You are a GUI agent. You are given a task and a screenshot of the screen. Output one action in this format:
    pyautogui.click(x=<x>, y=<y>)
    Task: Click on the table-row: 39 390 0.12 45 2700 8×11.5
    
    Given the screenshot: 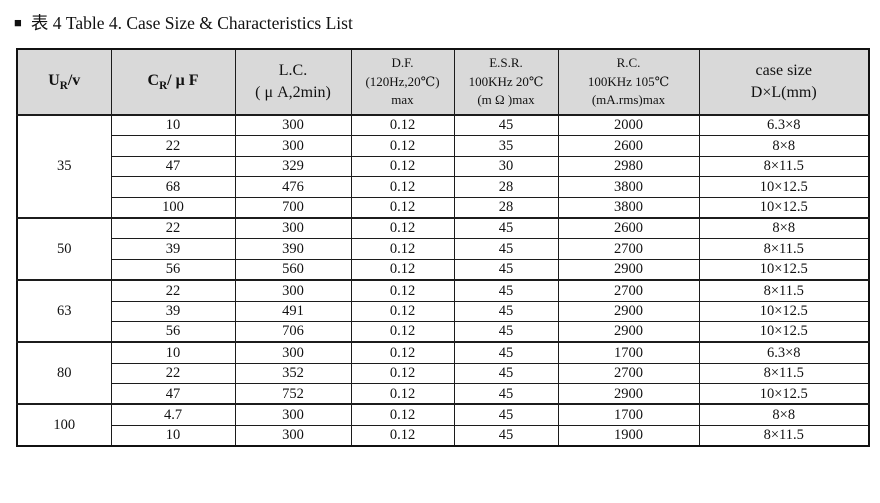 What is the action you would take?
    pyautogui.click(x=443, y=249)
    